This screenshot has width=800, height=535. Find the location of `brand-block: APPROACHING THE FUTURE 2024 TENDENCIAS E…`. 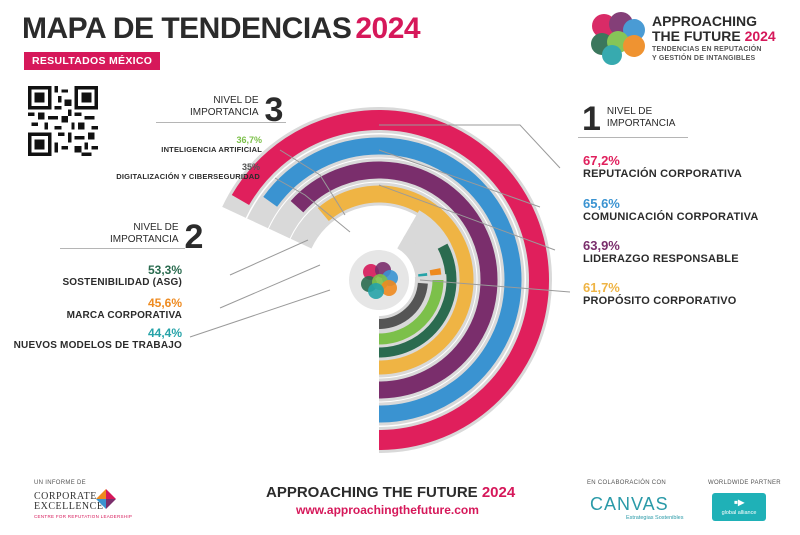

brand-block: APPROACHING THE FUTURE 2024 TENDENCIAS E… is located at coordinates (722, 38).